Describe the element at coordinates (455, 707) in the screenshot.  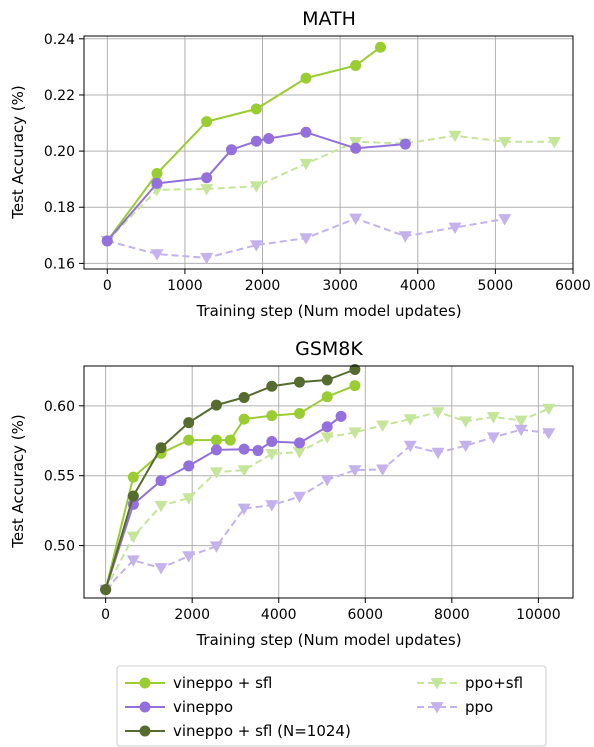
I see `legend-entry-ppo: ppo` at that location.